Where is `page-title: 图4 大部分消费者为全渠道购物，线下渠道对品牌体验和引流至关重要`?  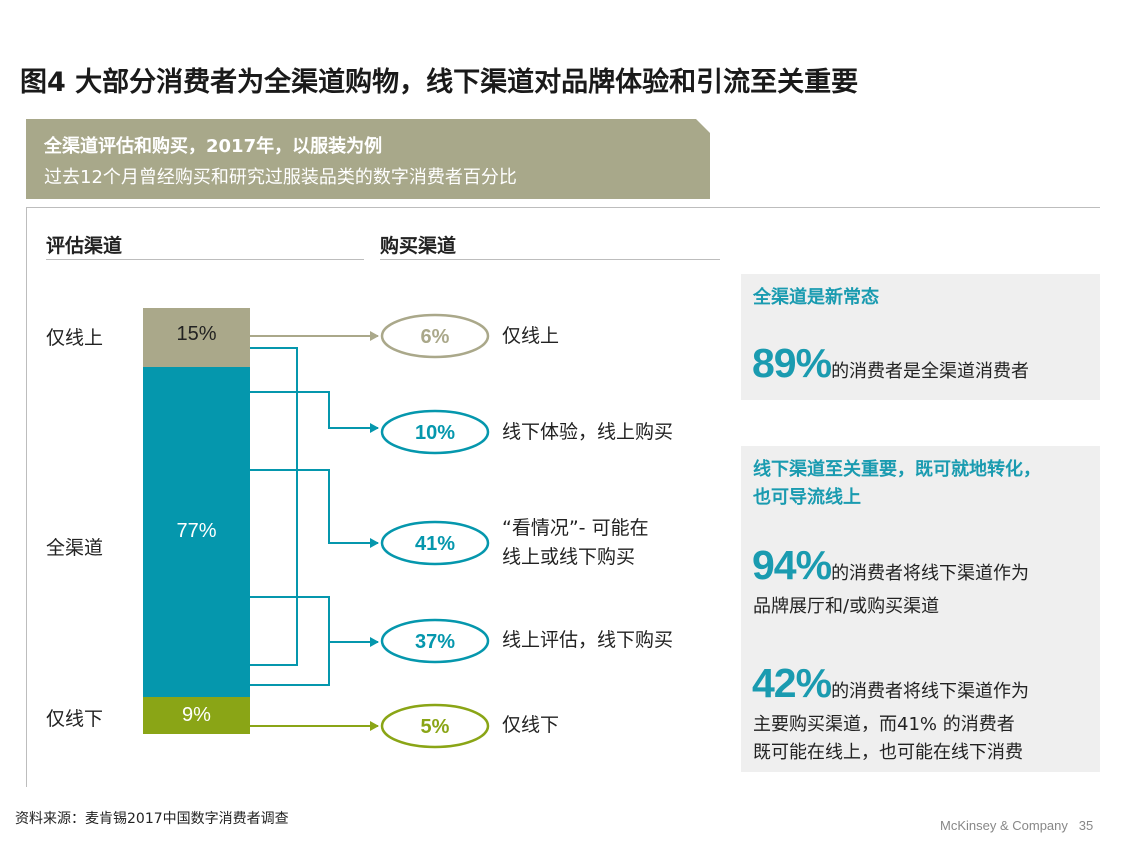 page-title: 图4 大部分消费者为全渠道购物，线下渠道对品牌体验和引流至关重要 is located at coordinates (439, 82).